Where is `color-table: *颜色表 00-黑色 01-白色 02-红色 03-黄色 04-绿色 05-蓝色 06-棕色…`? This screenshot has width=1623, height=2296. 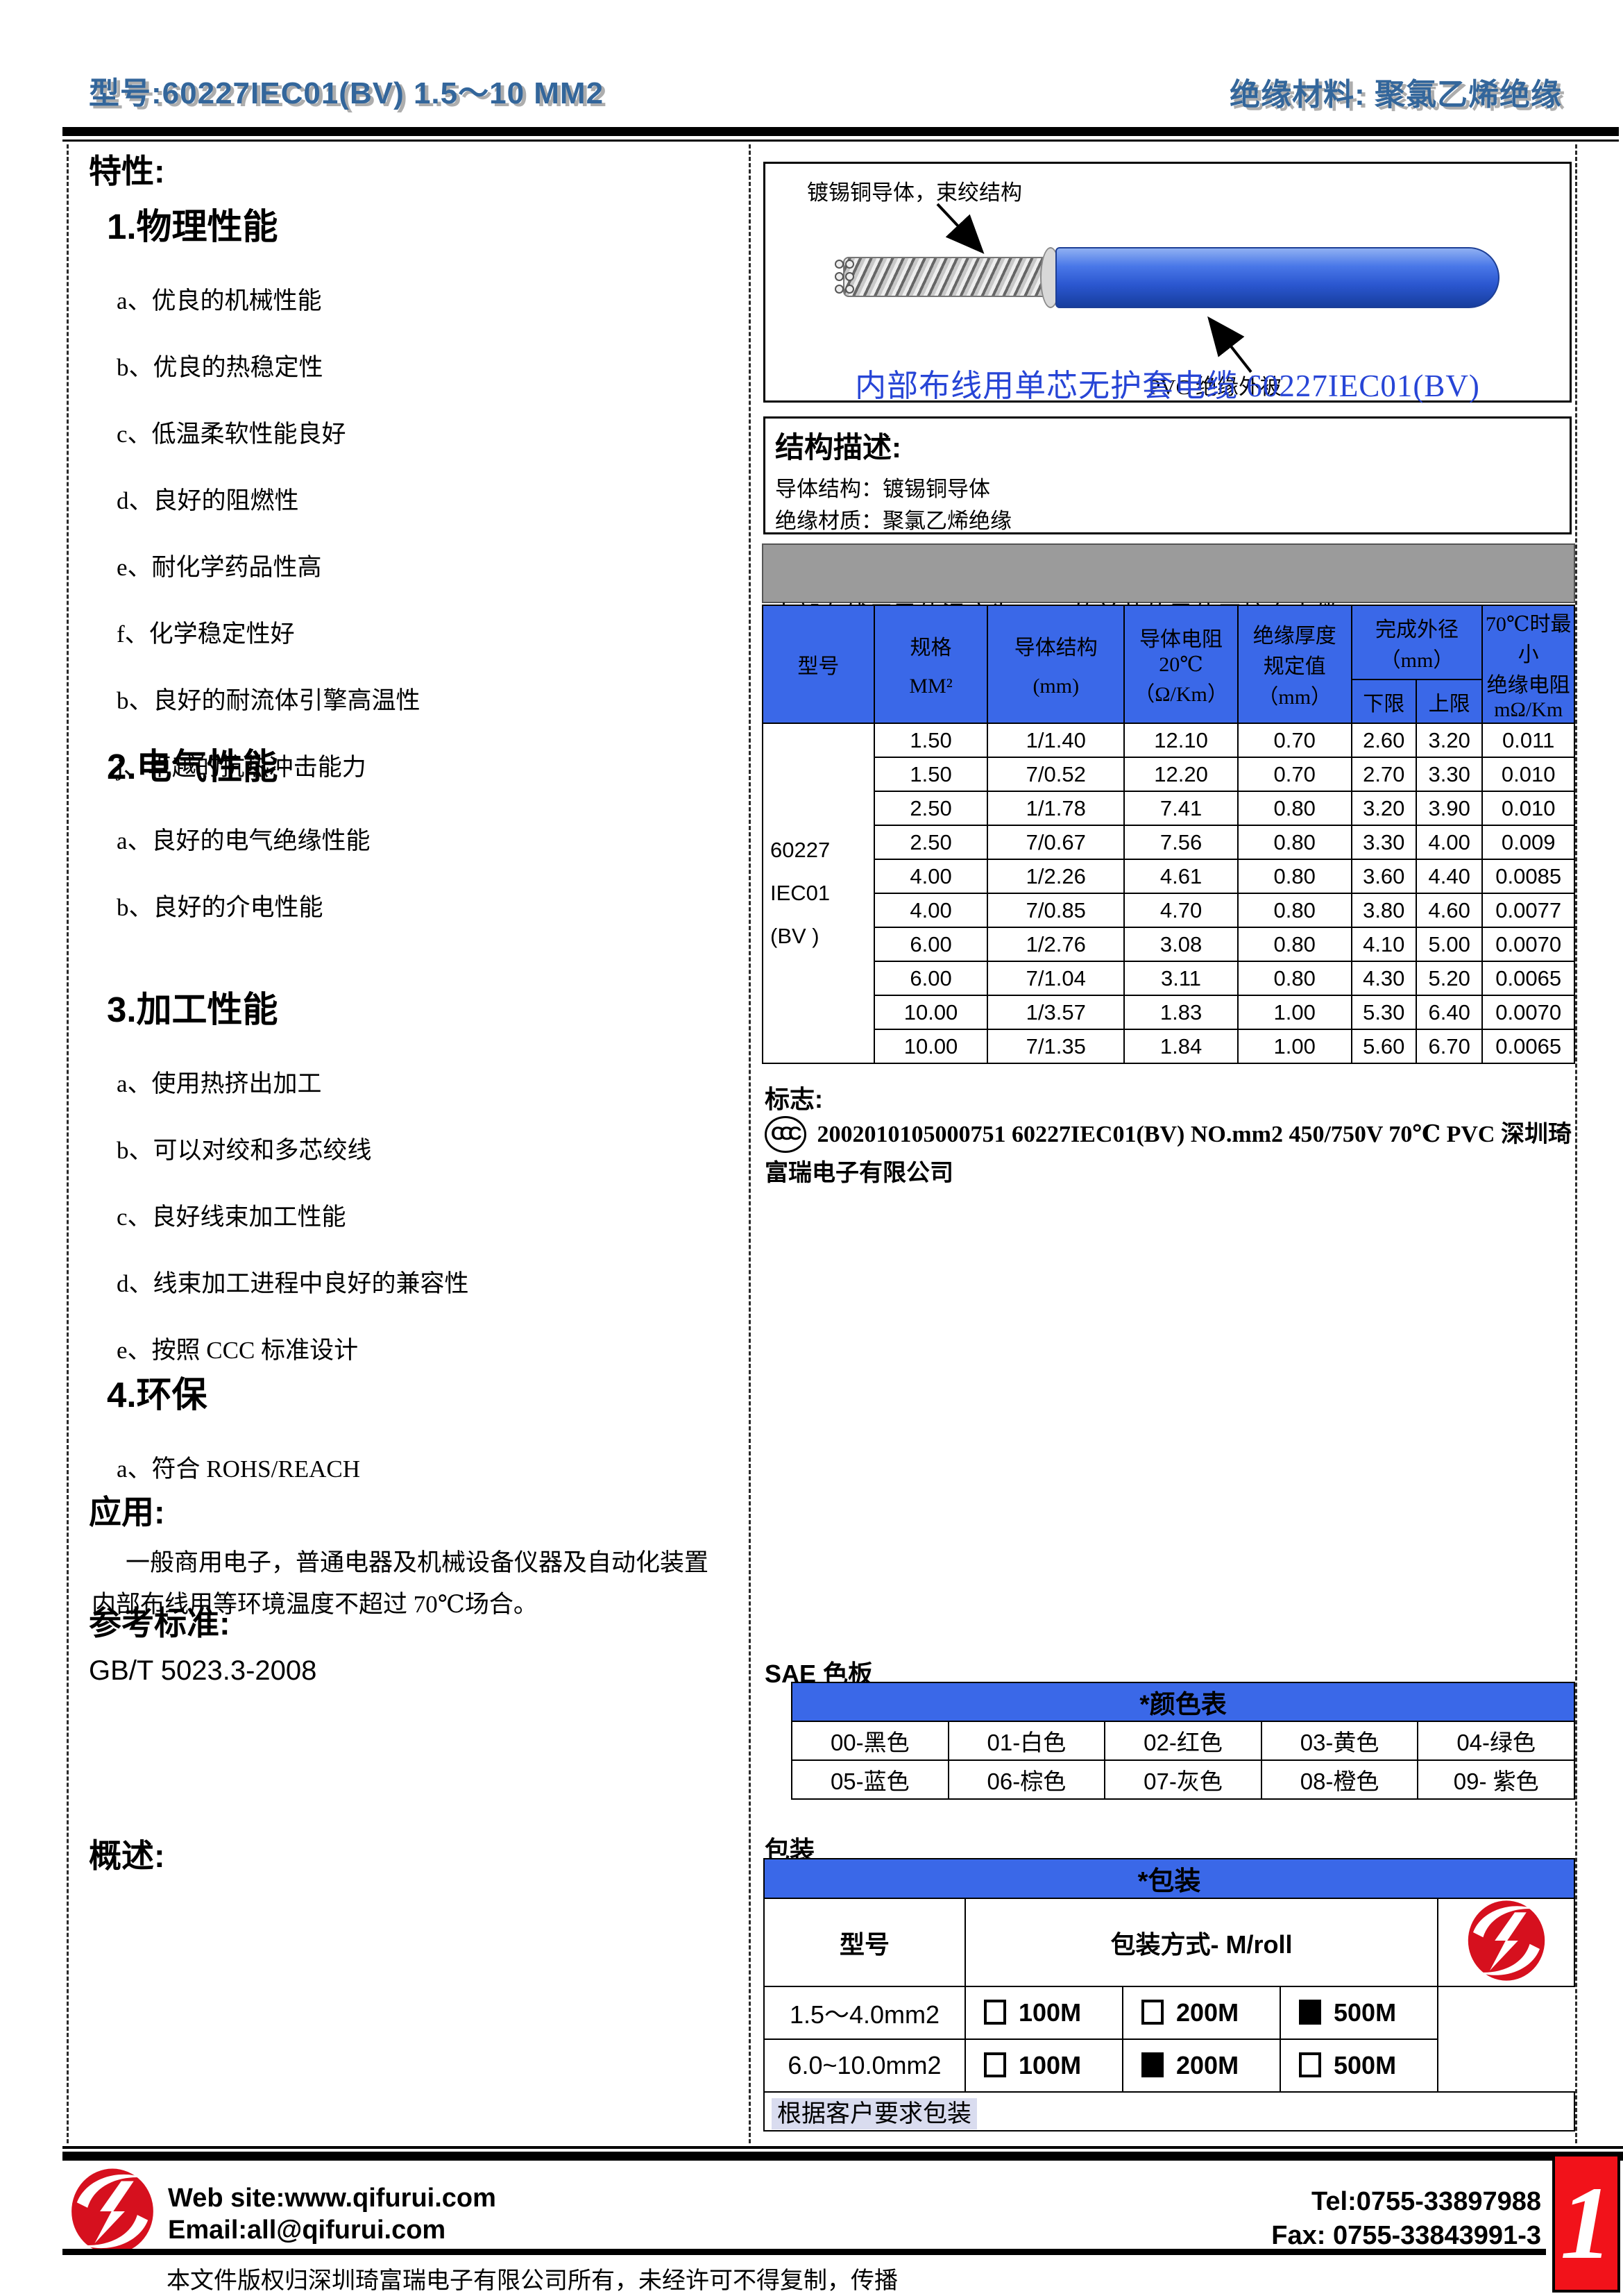
color-table: *颜色表 00-黑色 01-白色 02-红色 03-黄色 04-绿色 05-蓝色 06-棕色… is located at coordinates (1183, 1741).